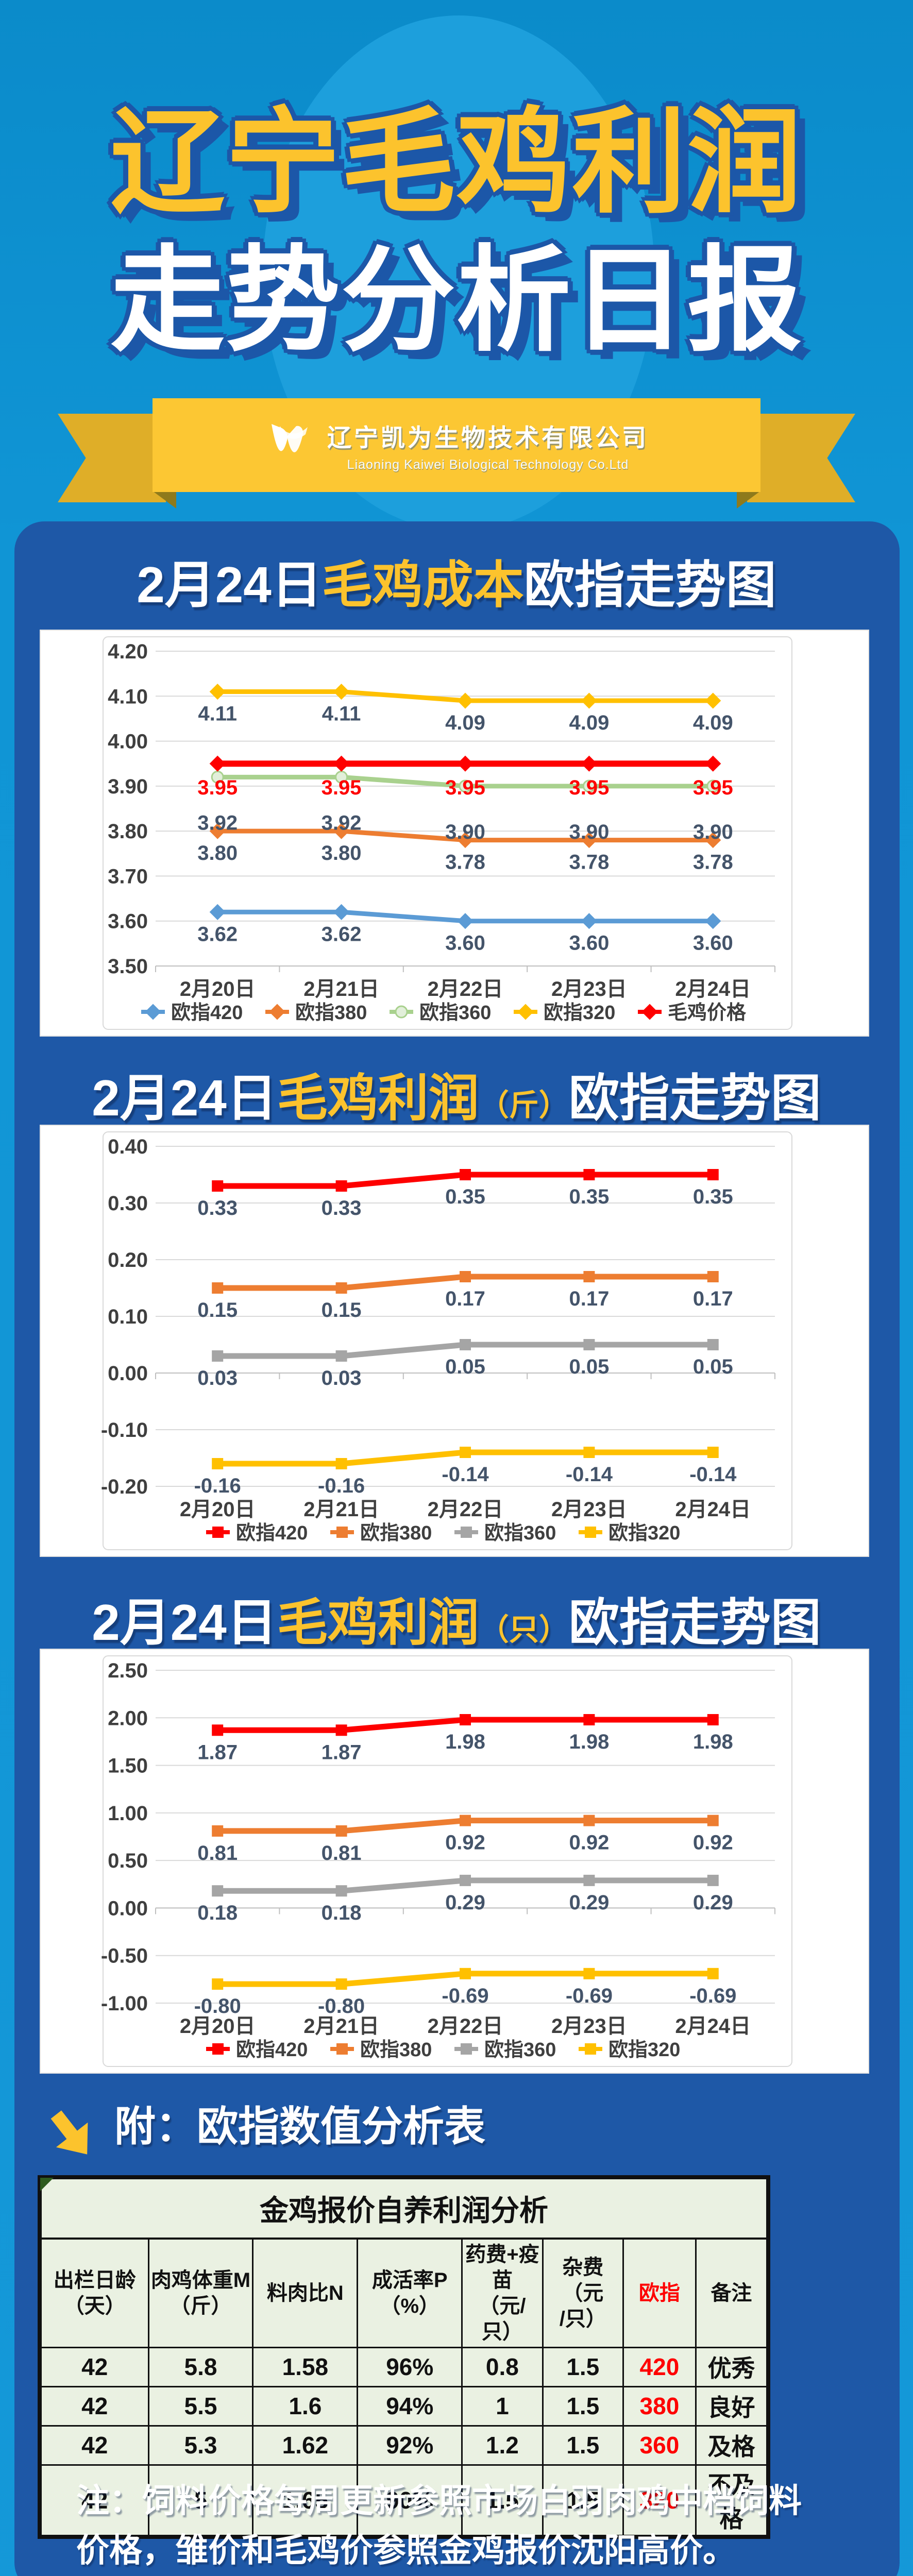 This screenshot has height=2576, width=913. Describe the element at coordinates (731, 2366) in the screenshot. I see `table-cell: 优秀` at that location.